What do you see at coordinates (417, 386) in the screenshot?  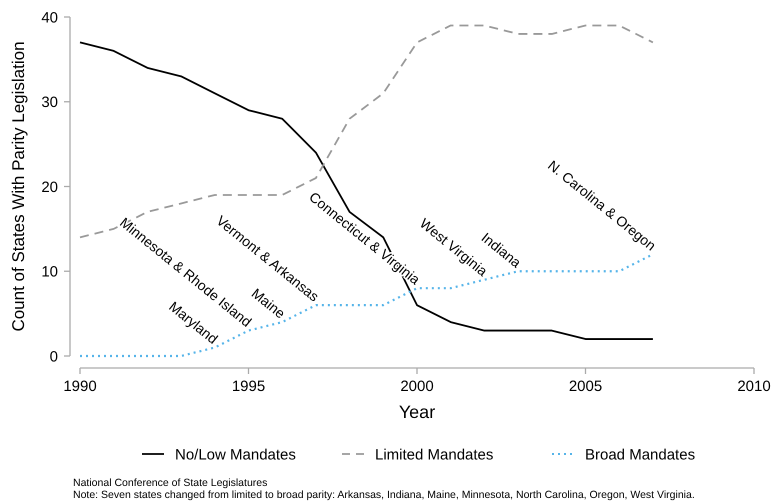 I see `x-tick-label: 2000` at bounding box center [417, 386].